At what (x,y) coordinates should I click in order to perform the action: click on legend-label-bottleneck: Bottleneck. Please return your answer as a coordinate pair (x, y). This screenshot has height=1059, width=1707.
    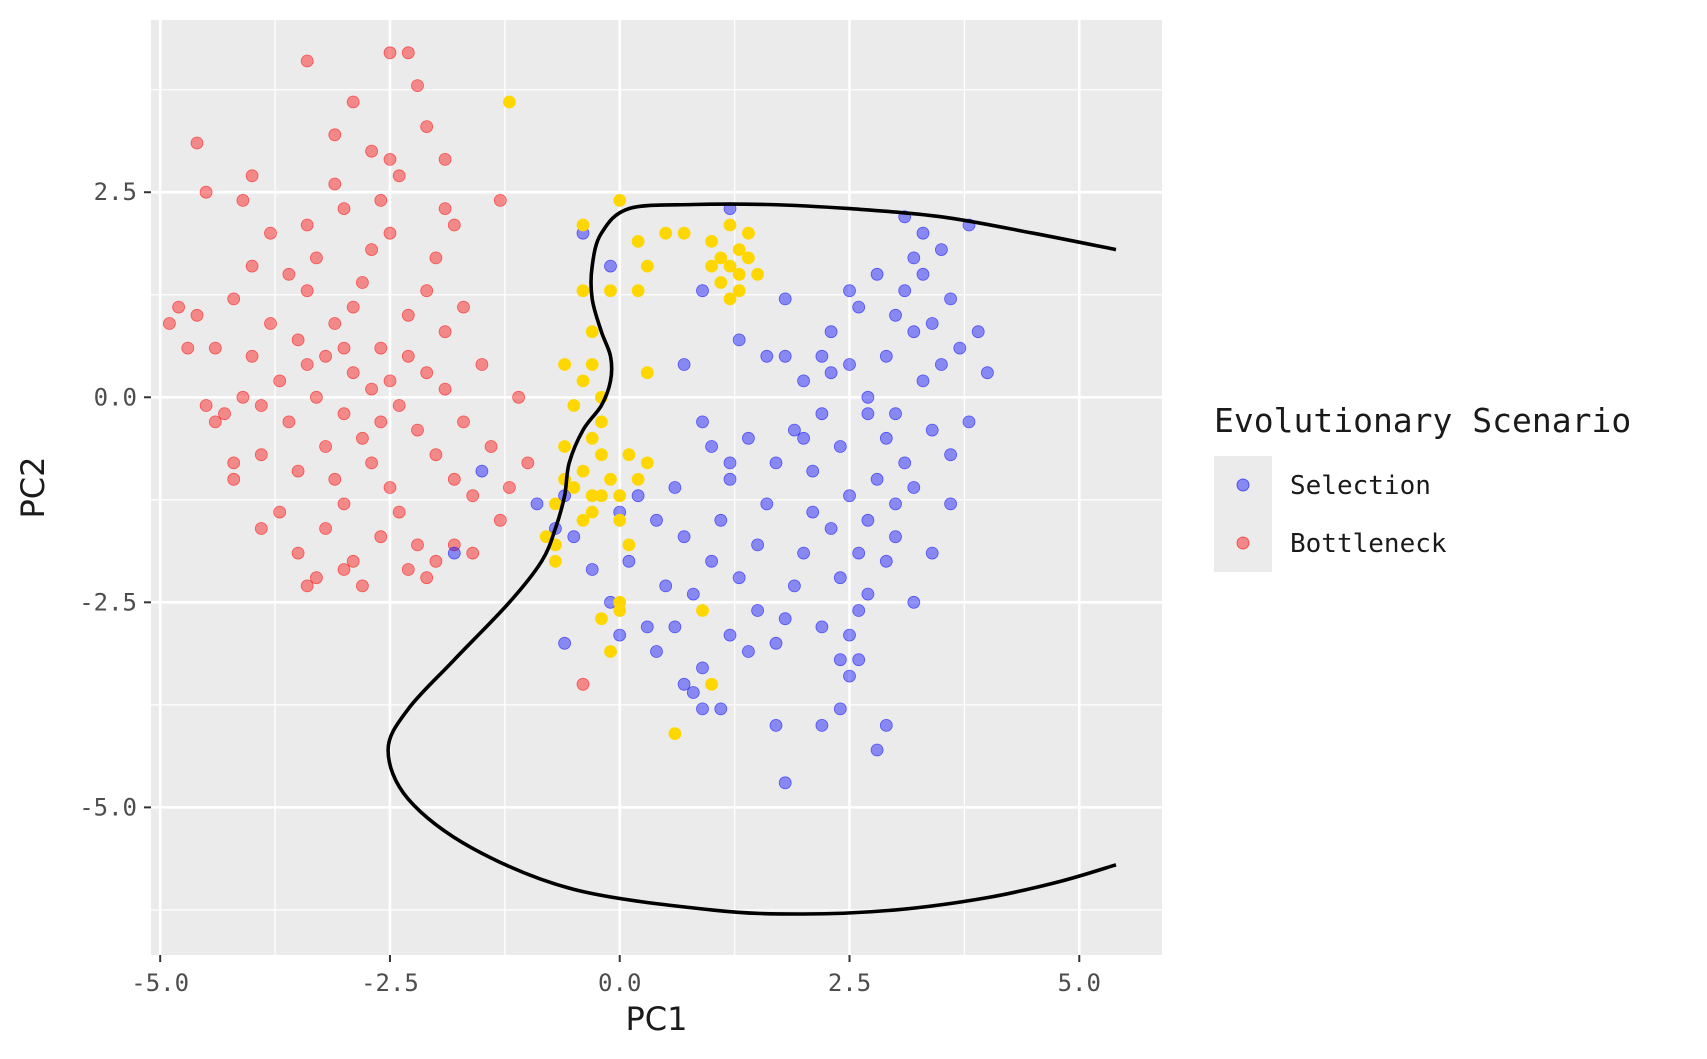
    Looking at the image, I should click on (1368, 544).